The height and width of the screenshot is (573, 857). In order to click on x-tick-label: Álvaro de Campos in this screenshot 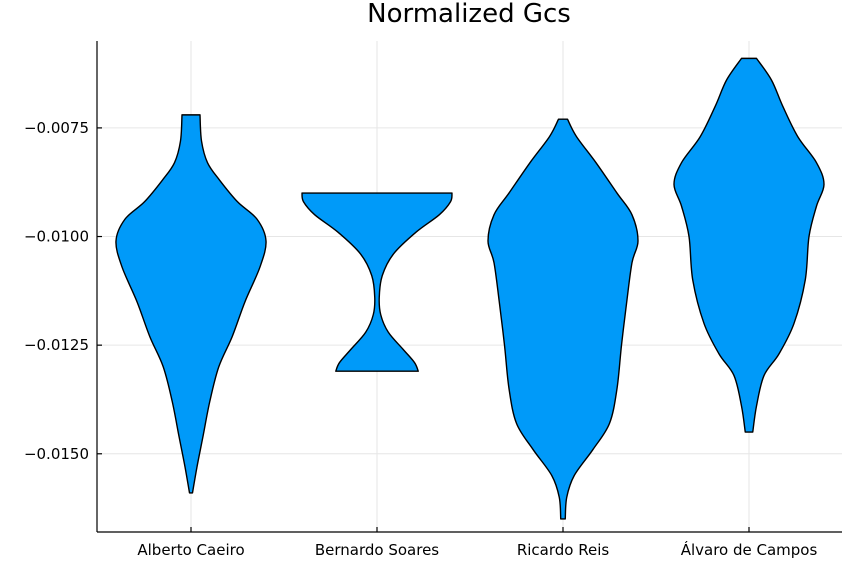, I will do `click(749, 549)`.